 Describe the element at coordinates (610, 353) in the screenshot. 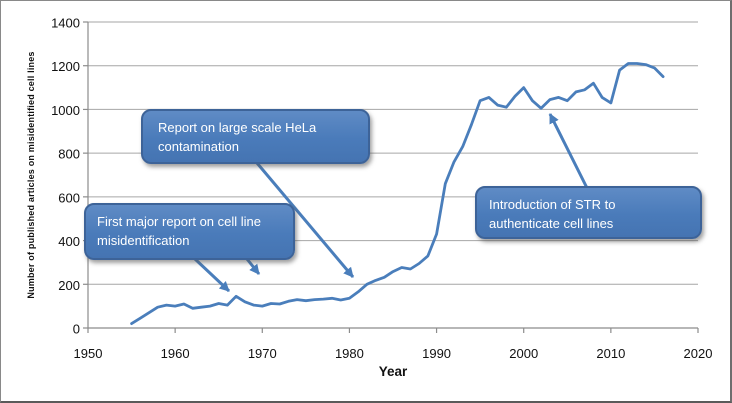

I see `x-tick-label: 2010` at that location.